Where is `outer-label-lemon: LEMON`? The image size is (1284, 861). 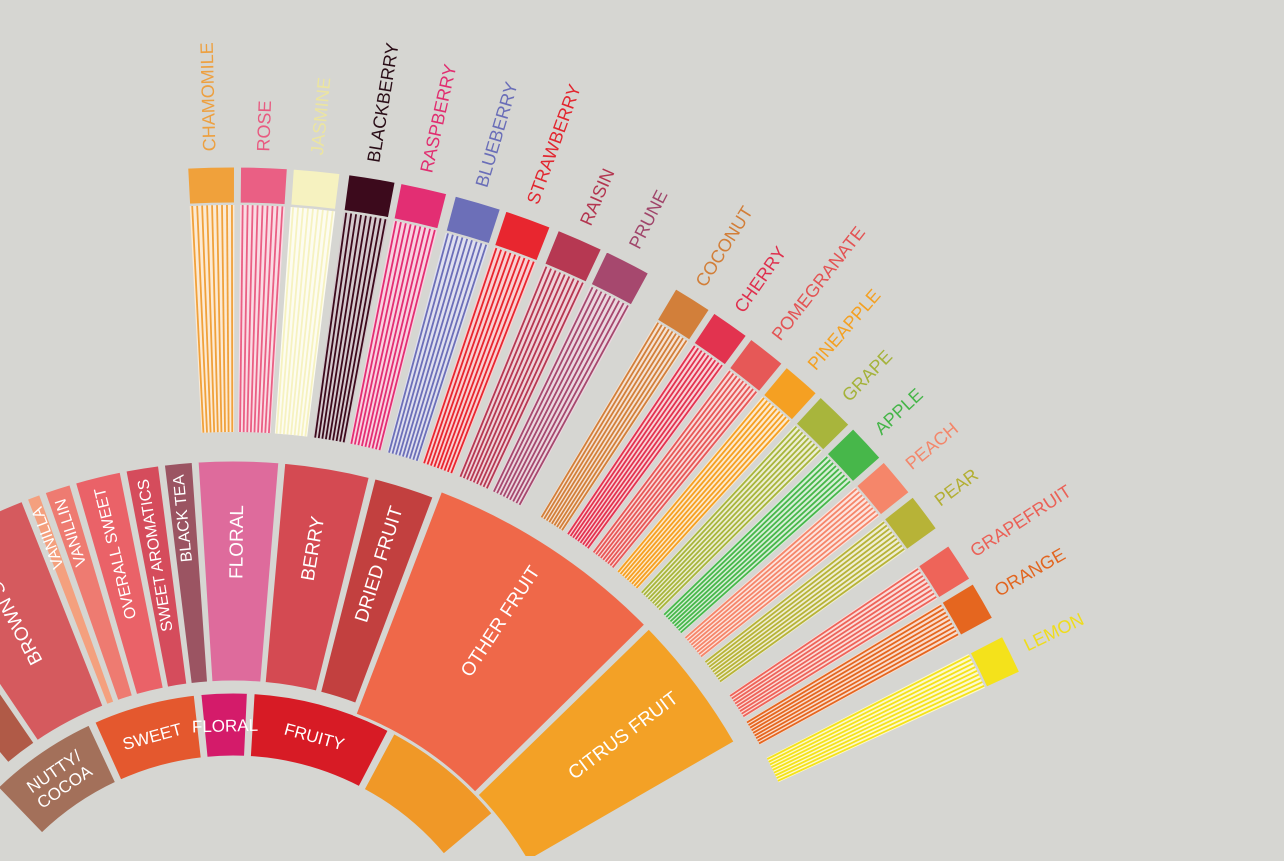 outer-label-lemon: LEMON is located at coordinates (1054, 632).